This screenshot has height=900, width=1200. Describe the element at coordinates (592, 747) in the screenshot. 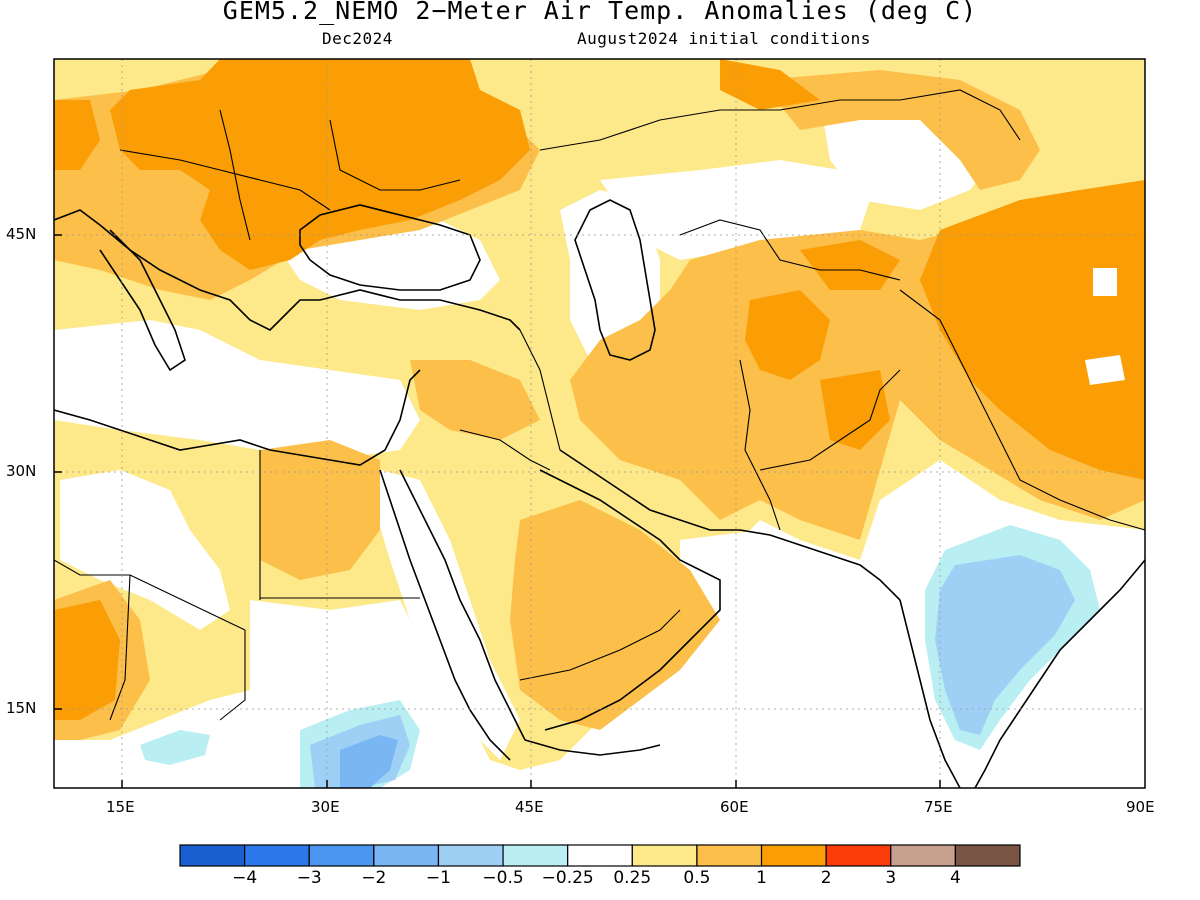

I see `coast-africa-horn` at that location.